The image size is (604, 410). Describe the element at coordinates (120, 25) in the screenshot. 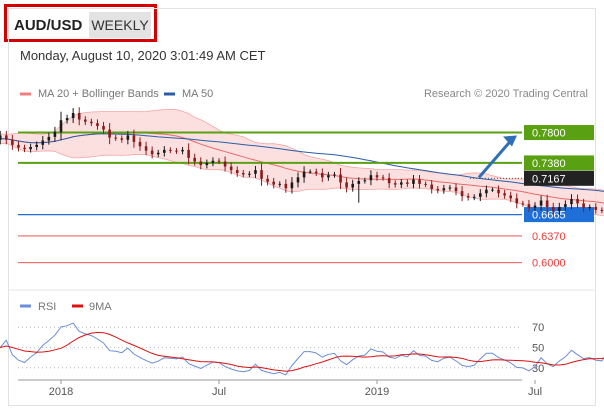

I see `period-badge: WEEKLY` at that location.